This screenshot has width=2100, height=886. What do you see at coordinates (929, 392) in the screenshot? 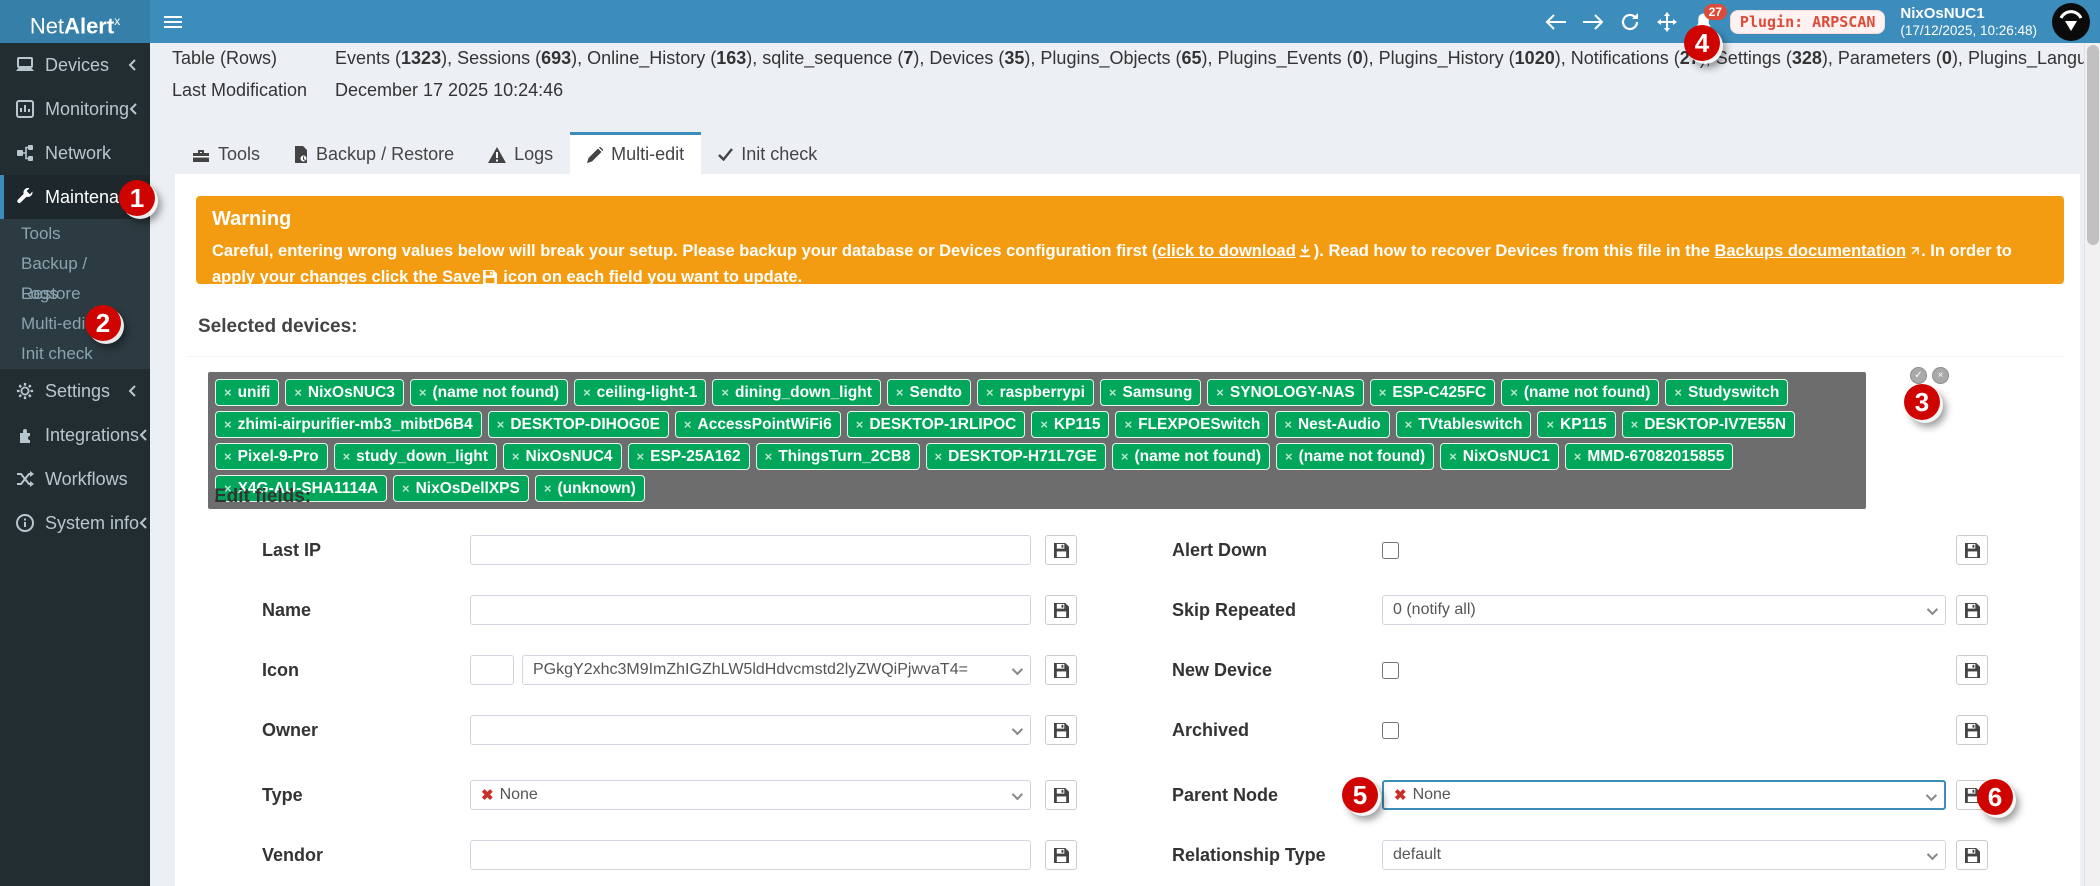
I see `device-chip: × Sendto` at bounding box center [929, 392].